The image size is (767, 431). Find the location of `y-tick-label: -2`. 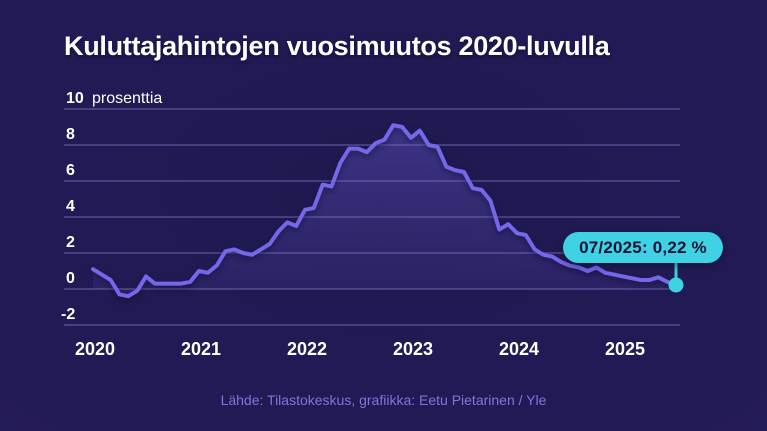

y-tick-label: -2 is located at coordinates (68, 314).